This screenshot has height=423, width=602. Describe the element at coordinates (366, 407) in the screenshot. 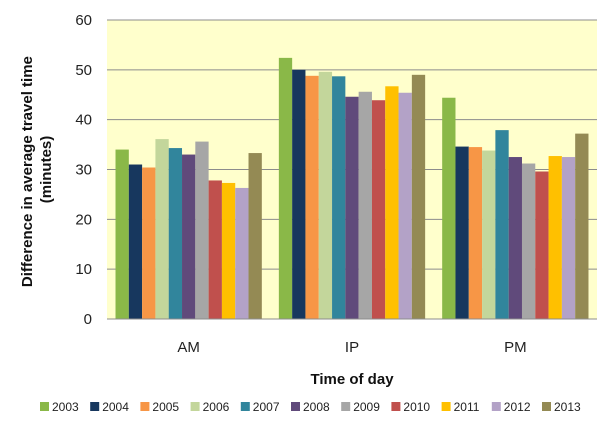

I see `legend-label-2009: 2009` at that location.